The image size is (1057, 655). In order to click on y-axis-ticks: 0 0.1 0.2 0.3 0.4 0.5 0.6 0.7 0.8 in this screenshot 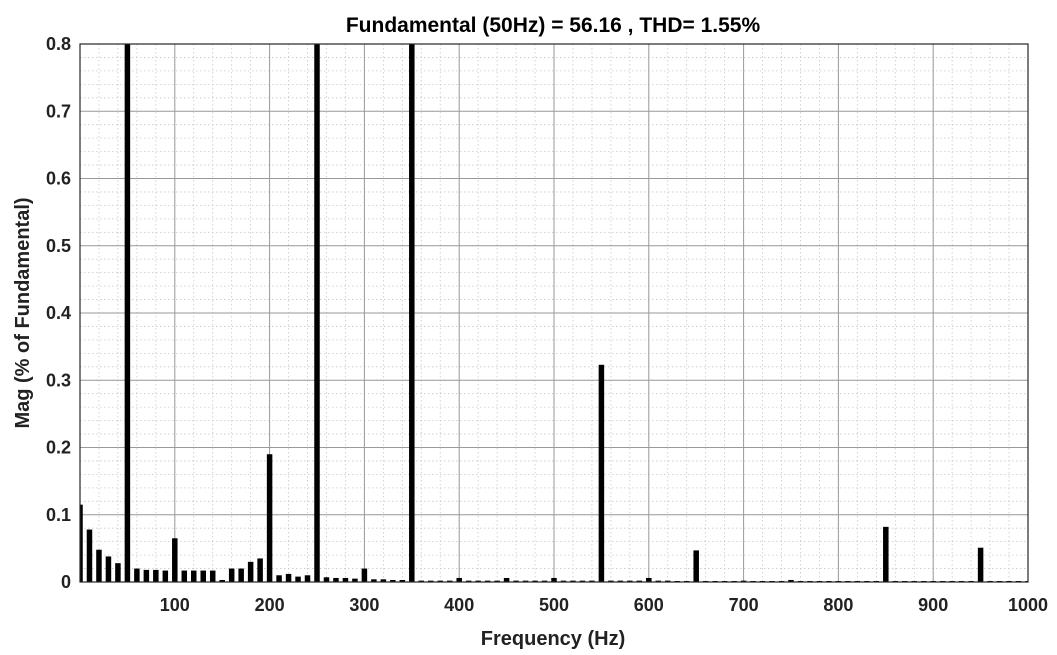, I will do `click(58, 313)`.